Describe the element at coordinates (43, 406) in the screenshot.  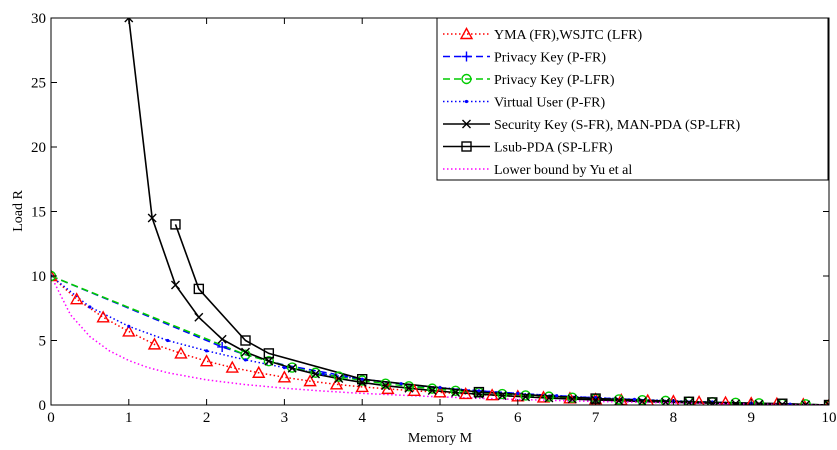
I see `y-tick-label: 0` at that location.